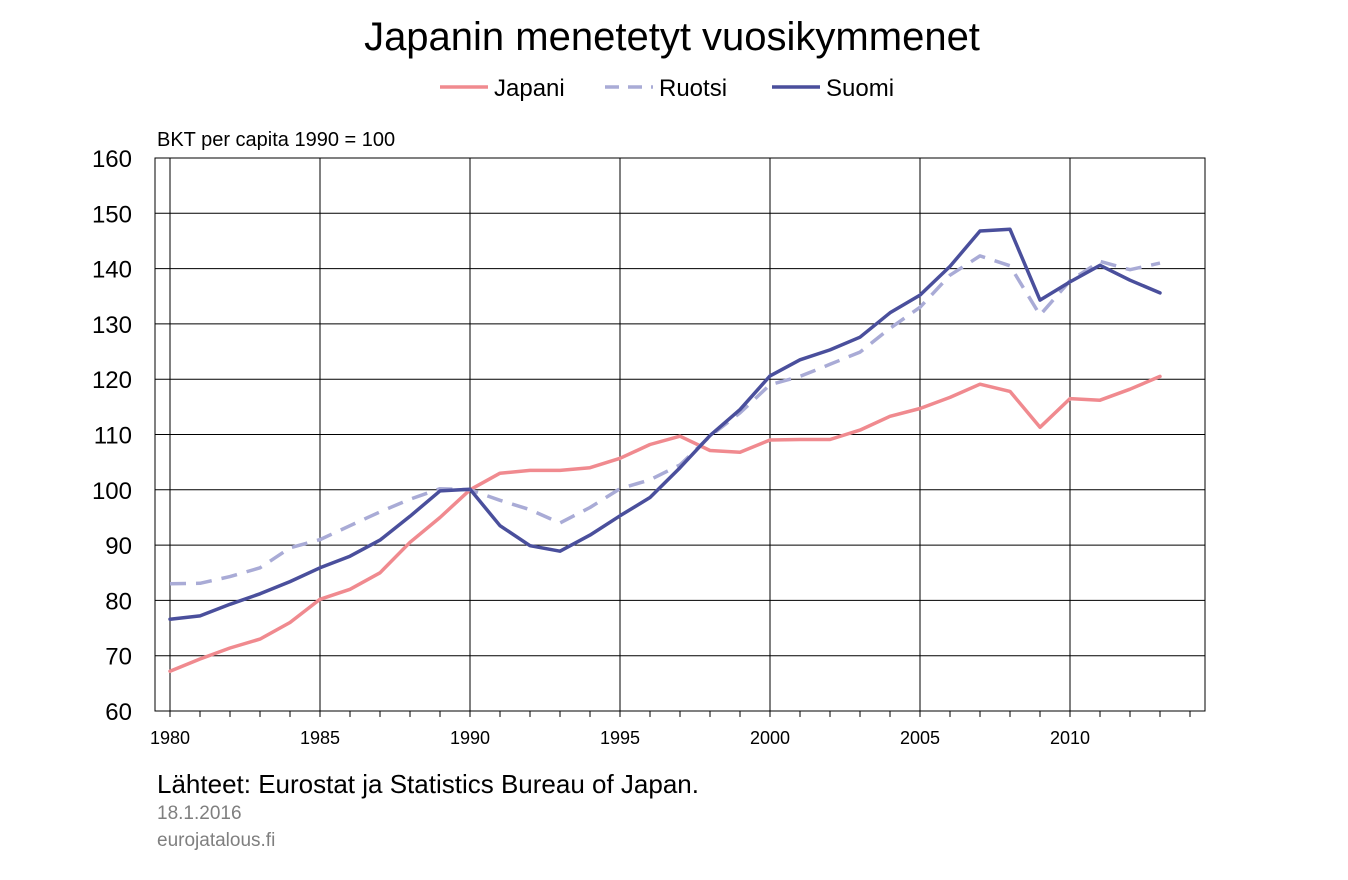  What do you see at coordinates (216, 840) in the screenshot?
I see `site-label: eurojatalous.fi` at bounding box center [216, 840].